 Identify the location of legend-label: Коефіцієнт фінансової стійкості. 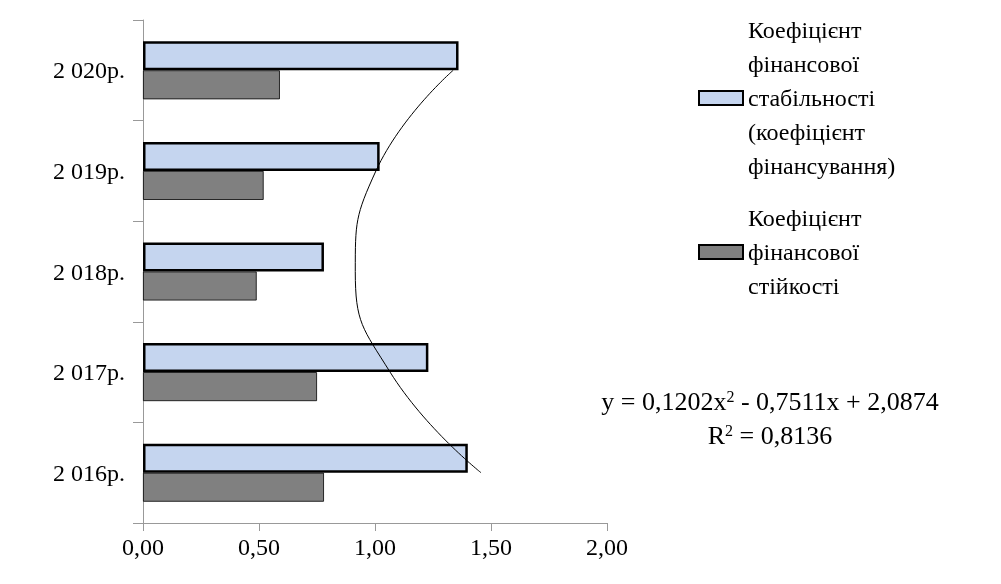
(805, 252).